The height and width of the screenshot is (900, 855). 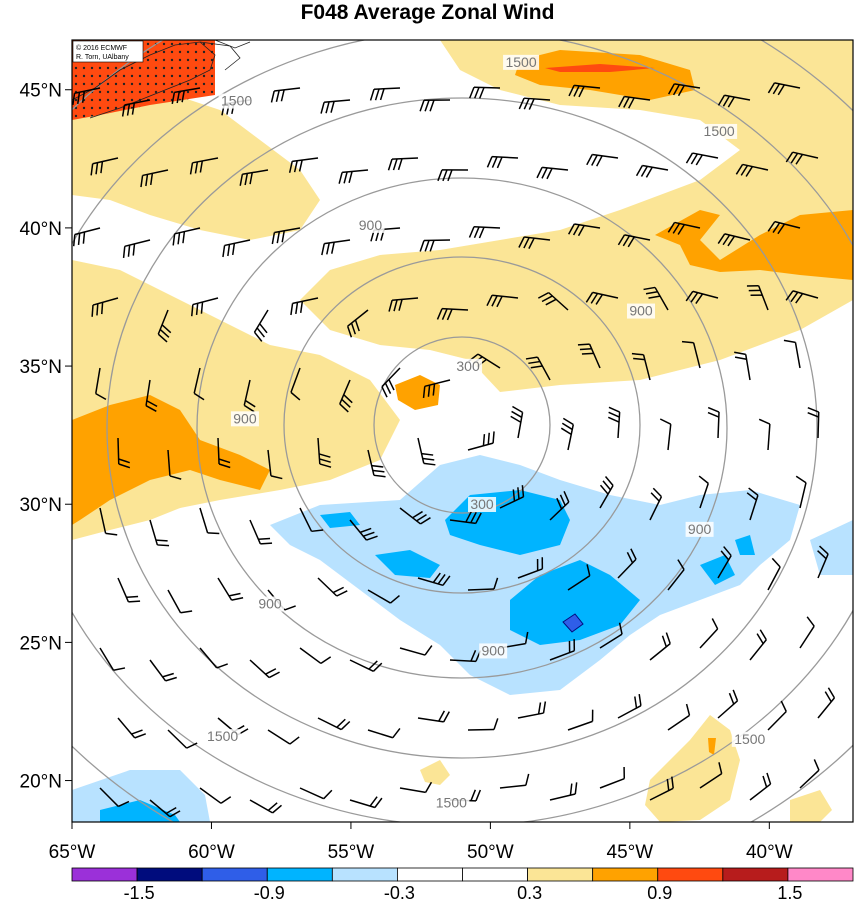 What do you see at coordinates (41, 91) in the screenshot?
I see `lat-tick-label: 45°N` at bounding box center [41, 91].